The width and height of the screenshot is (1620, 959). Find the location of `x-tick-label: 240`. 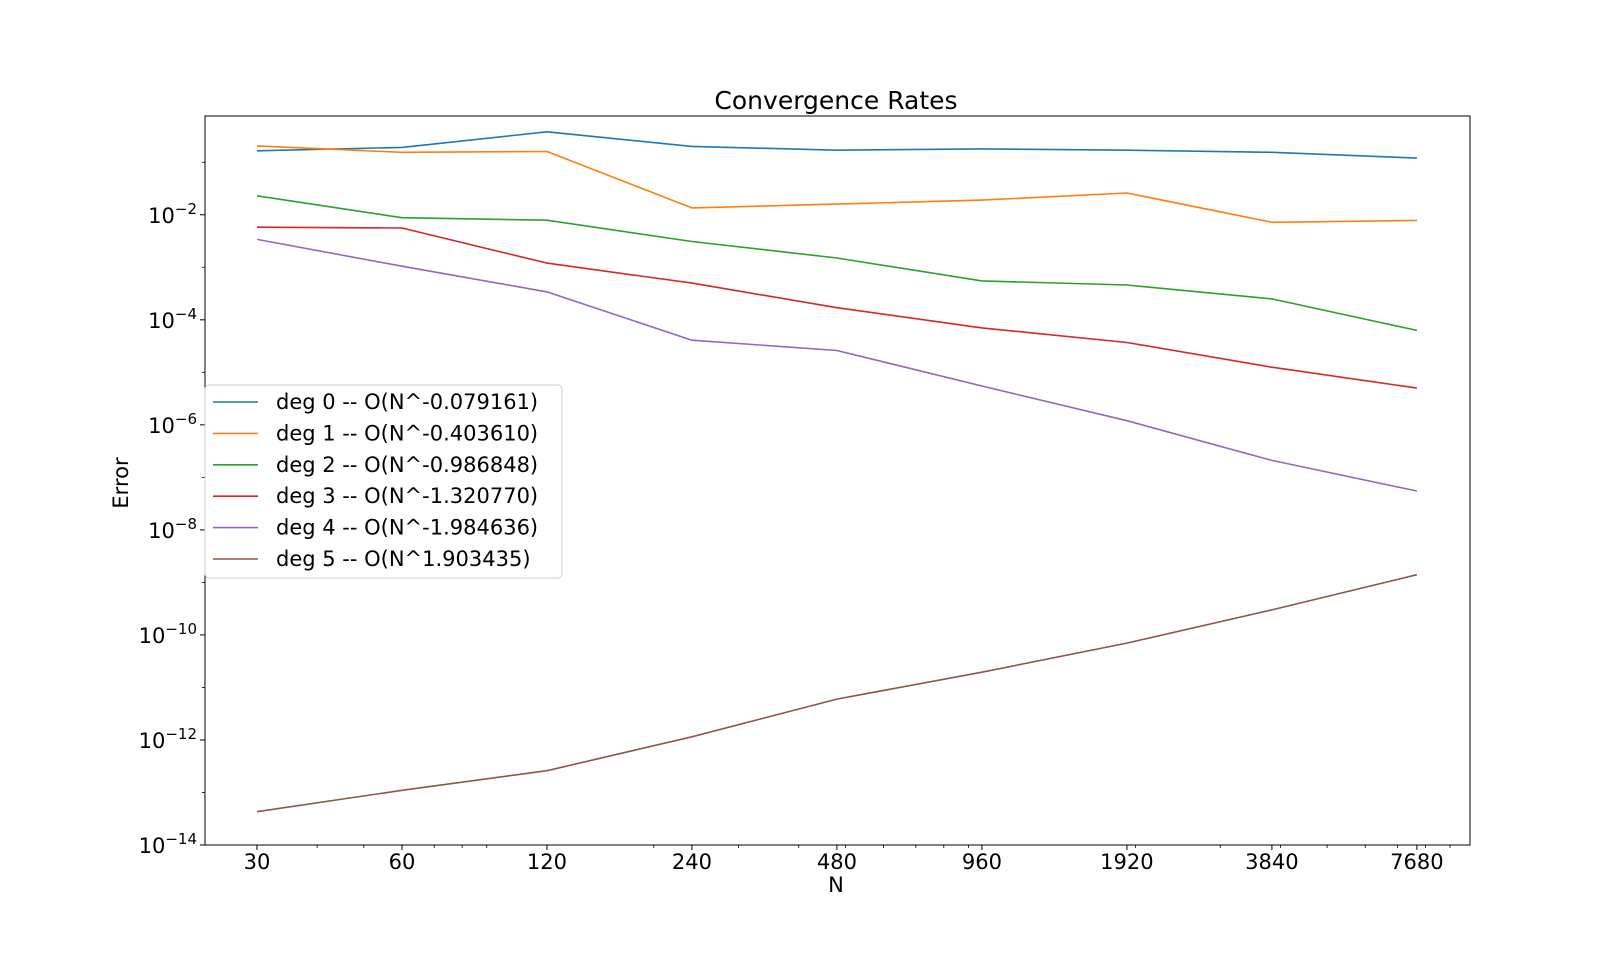

x-tick-label: 240 is located at coordinates (692, 862).